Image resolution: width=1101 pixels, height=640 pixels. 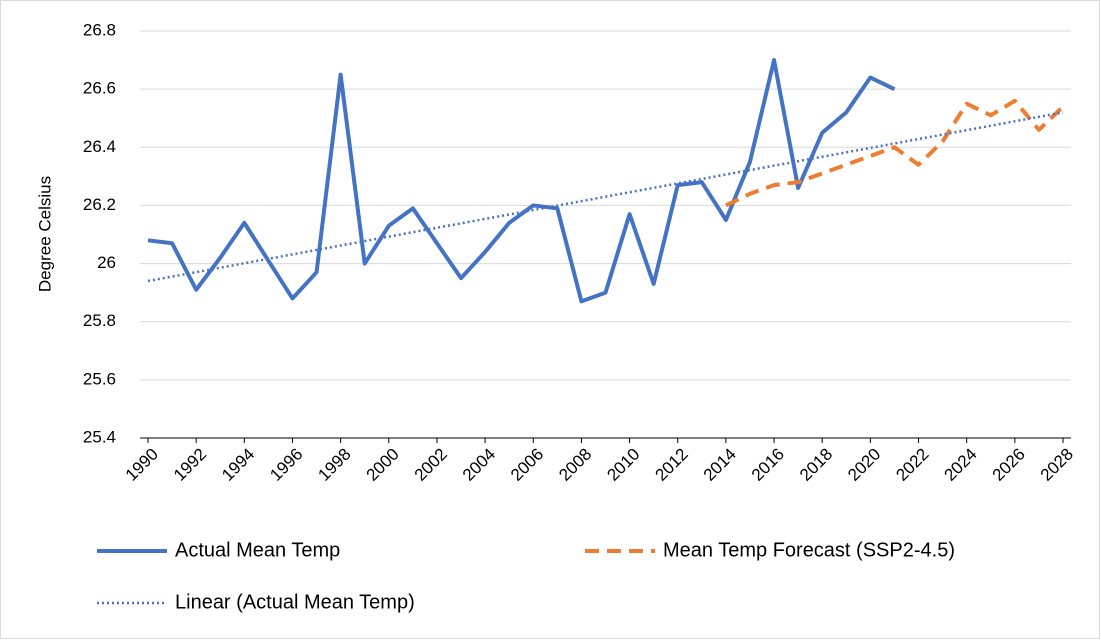 What do you see at coordinates (44, 234) in the screenshot?
I see `y-axis-label: Degree Celsius` at bounding box center [44, 234].